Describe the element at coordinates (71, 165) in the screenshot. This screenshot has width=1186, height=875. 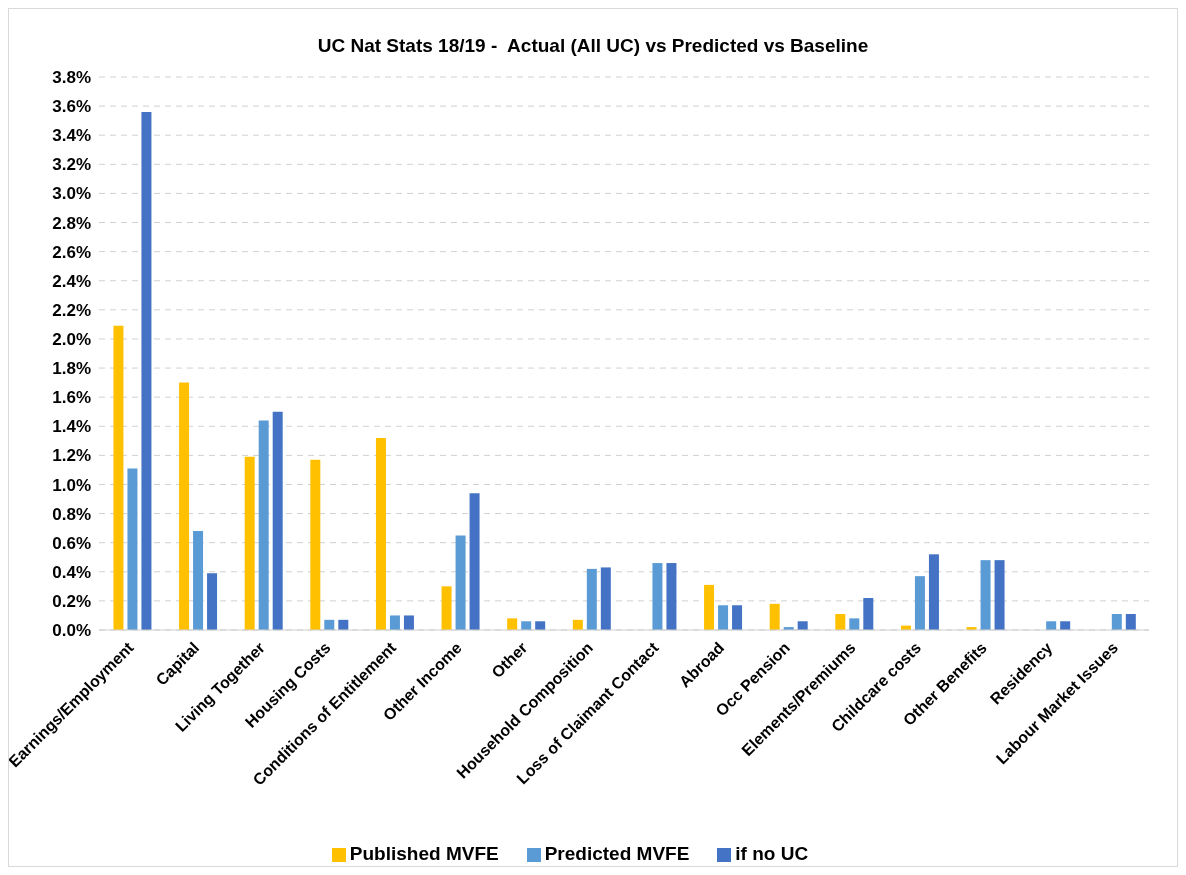
I see `y-tick-label: 3.2%` at that location.